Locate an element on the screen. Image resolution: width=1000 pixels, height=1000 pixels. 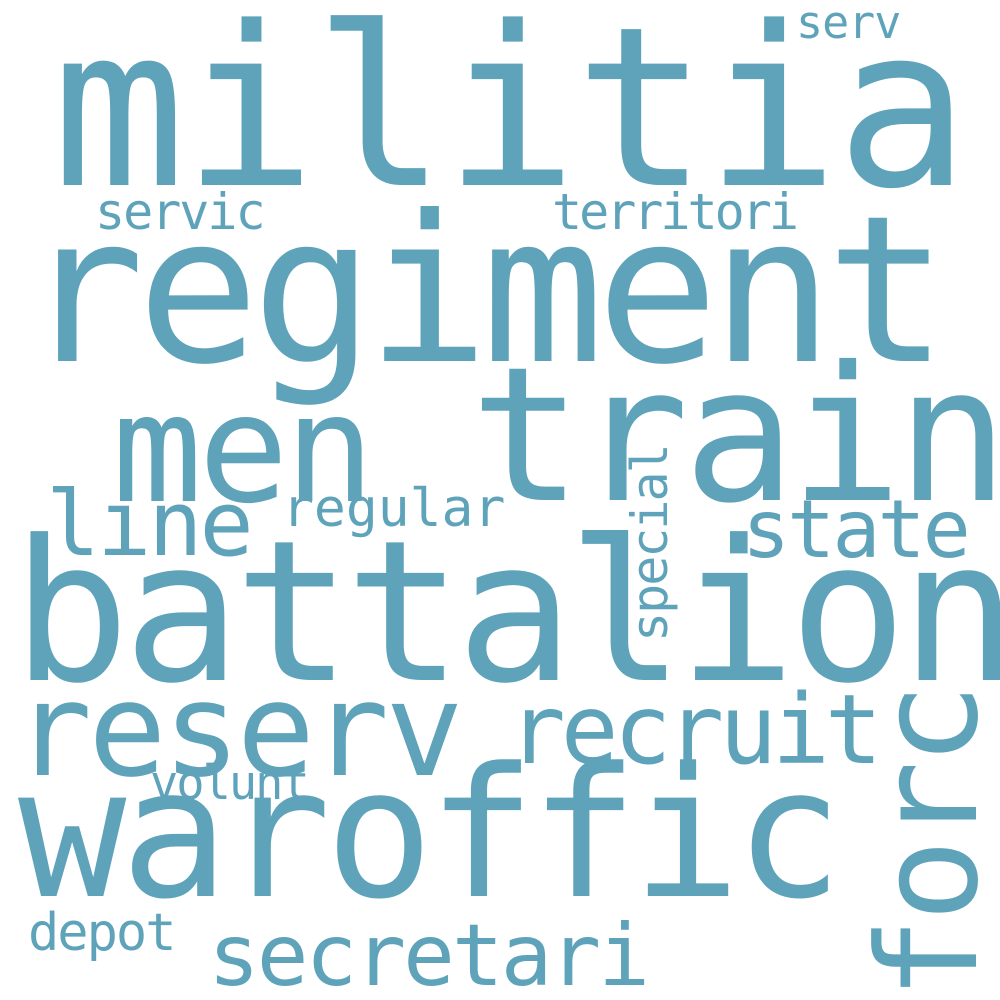
word-serv: serv is located at coordinates (848, 24).